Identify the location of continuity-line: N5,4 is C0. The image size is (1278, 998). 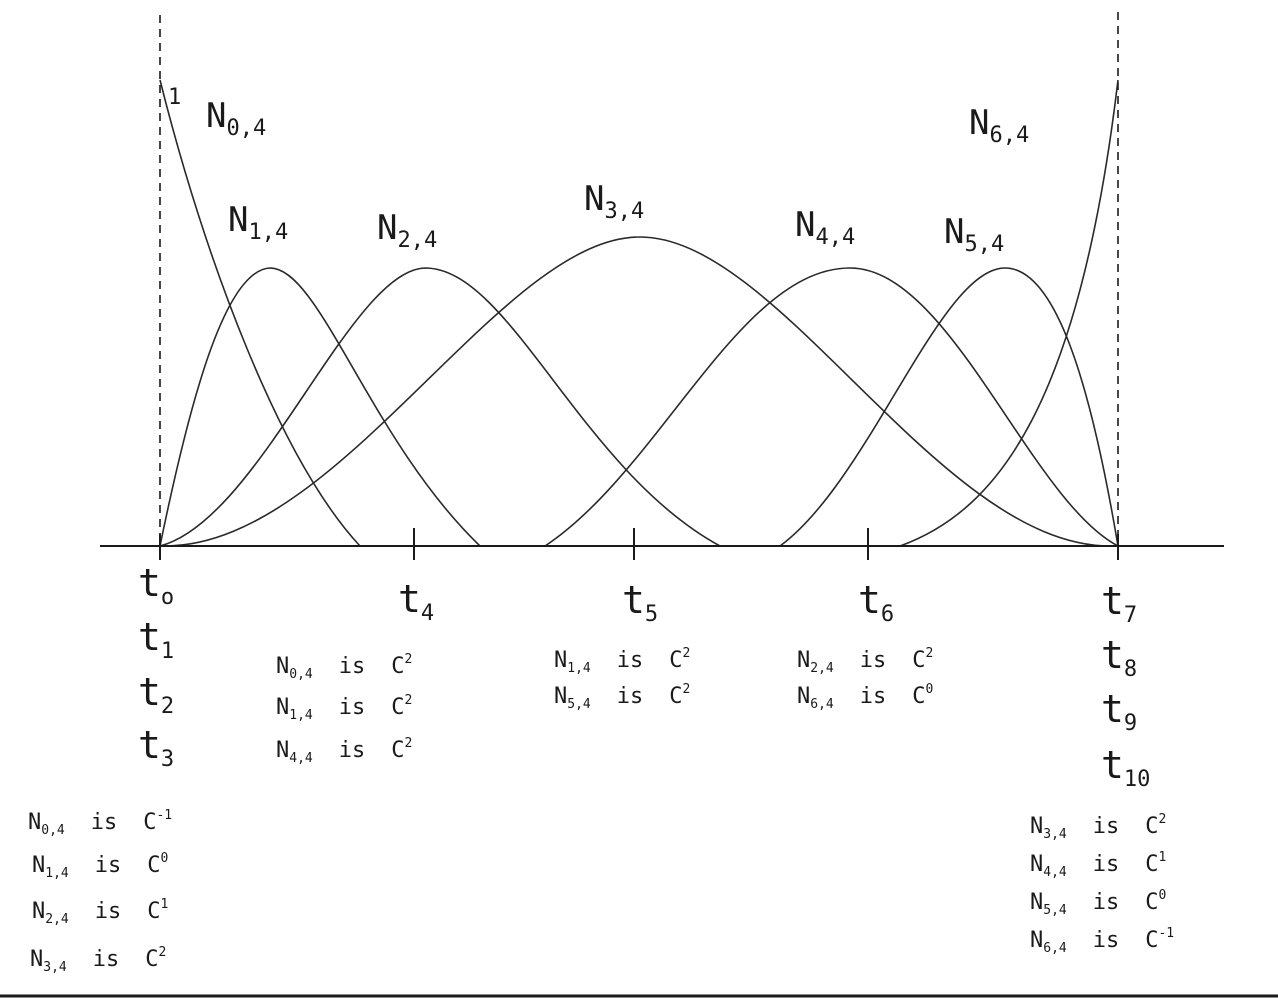
(1098, 903).